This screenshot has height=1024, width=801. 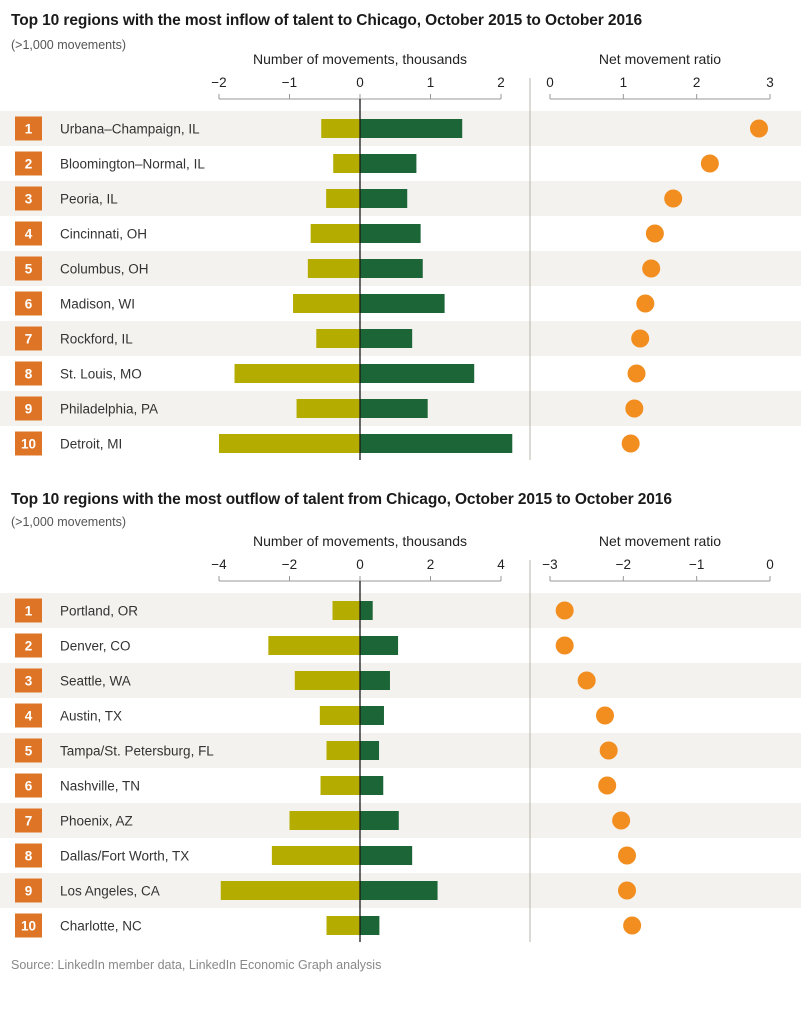 I want to click on ratio-axis-tick-label: −3, so click(x=549, y=564).